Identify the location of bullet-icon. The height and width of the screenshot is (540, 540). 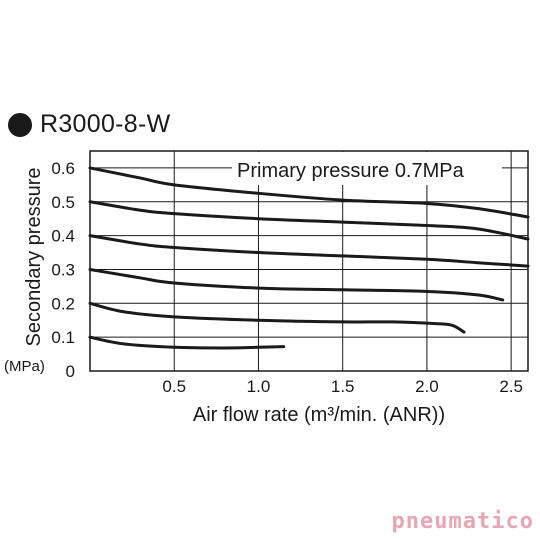
(20, 124).